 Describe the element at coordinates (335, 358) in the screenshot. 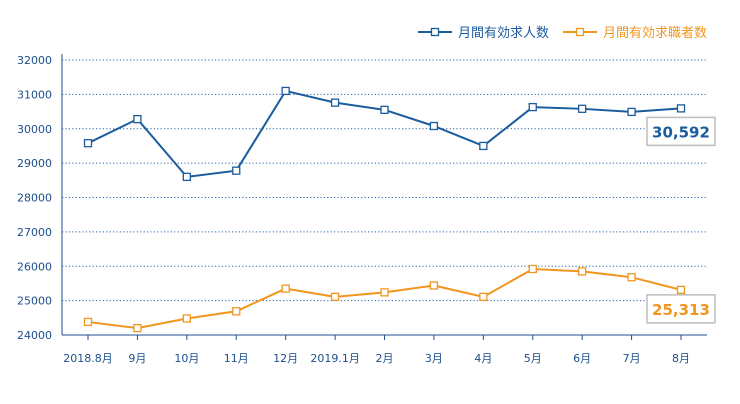

I see `x-tick-label: 2019.1月` at that location.